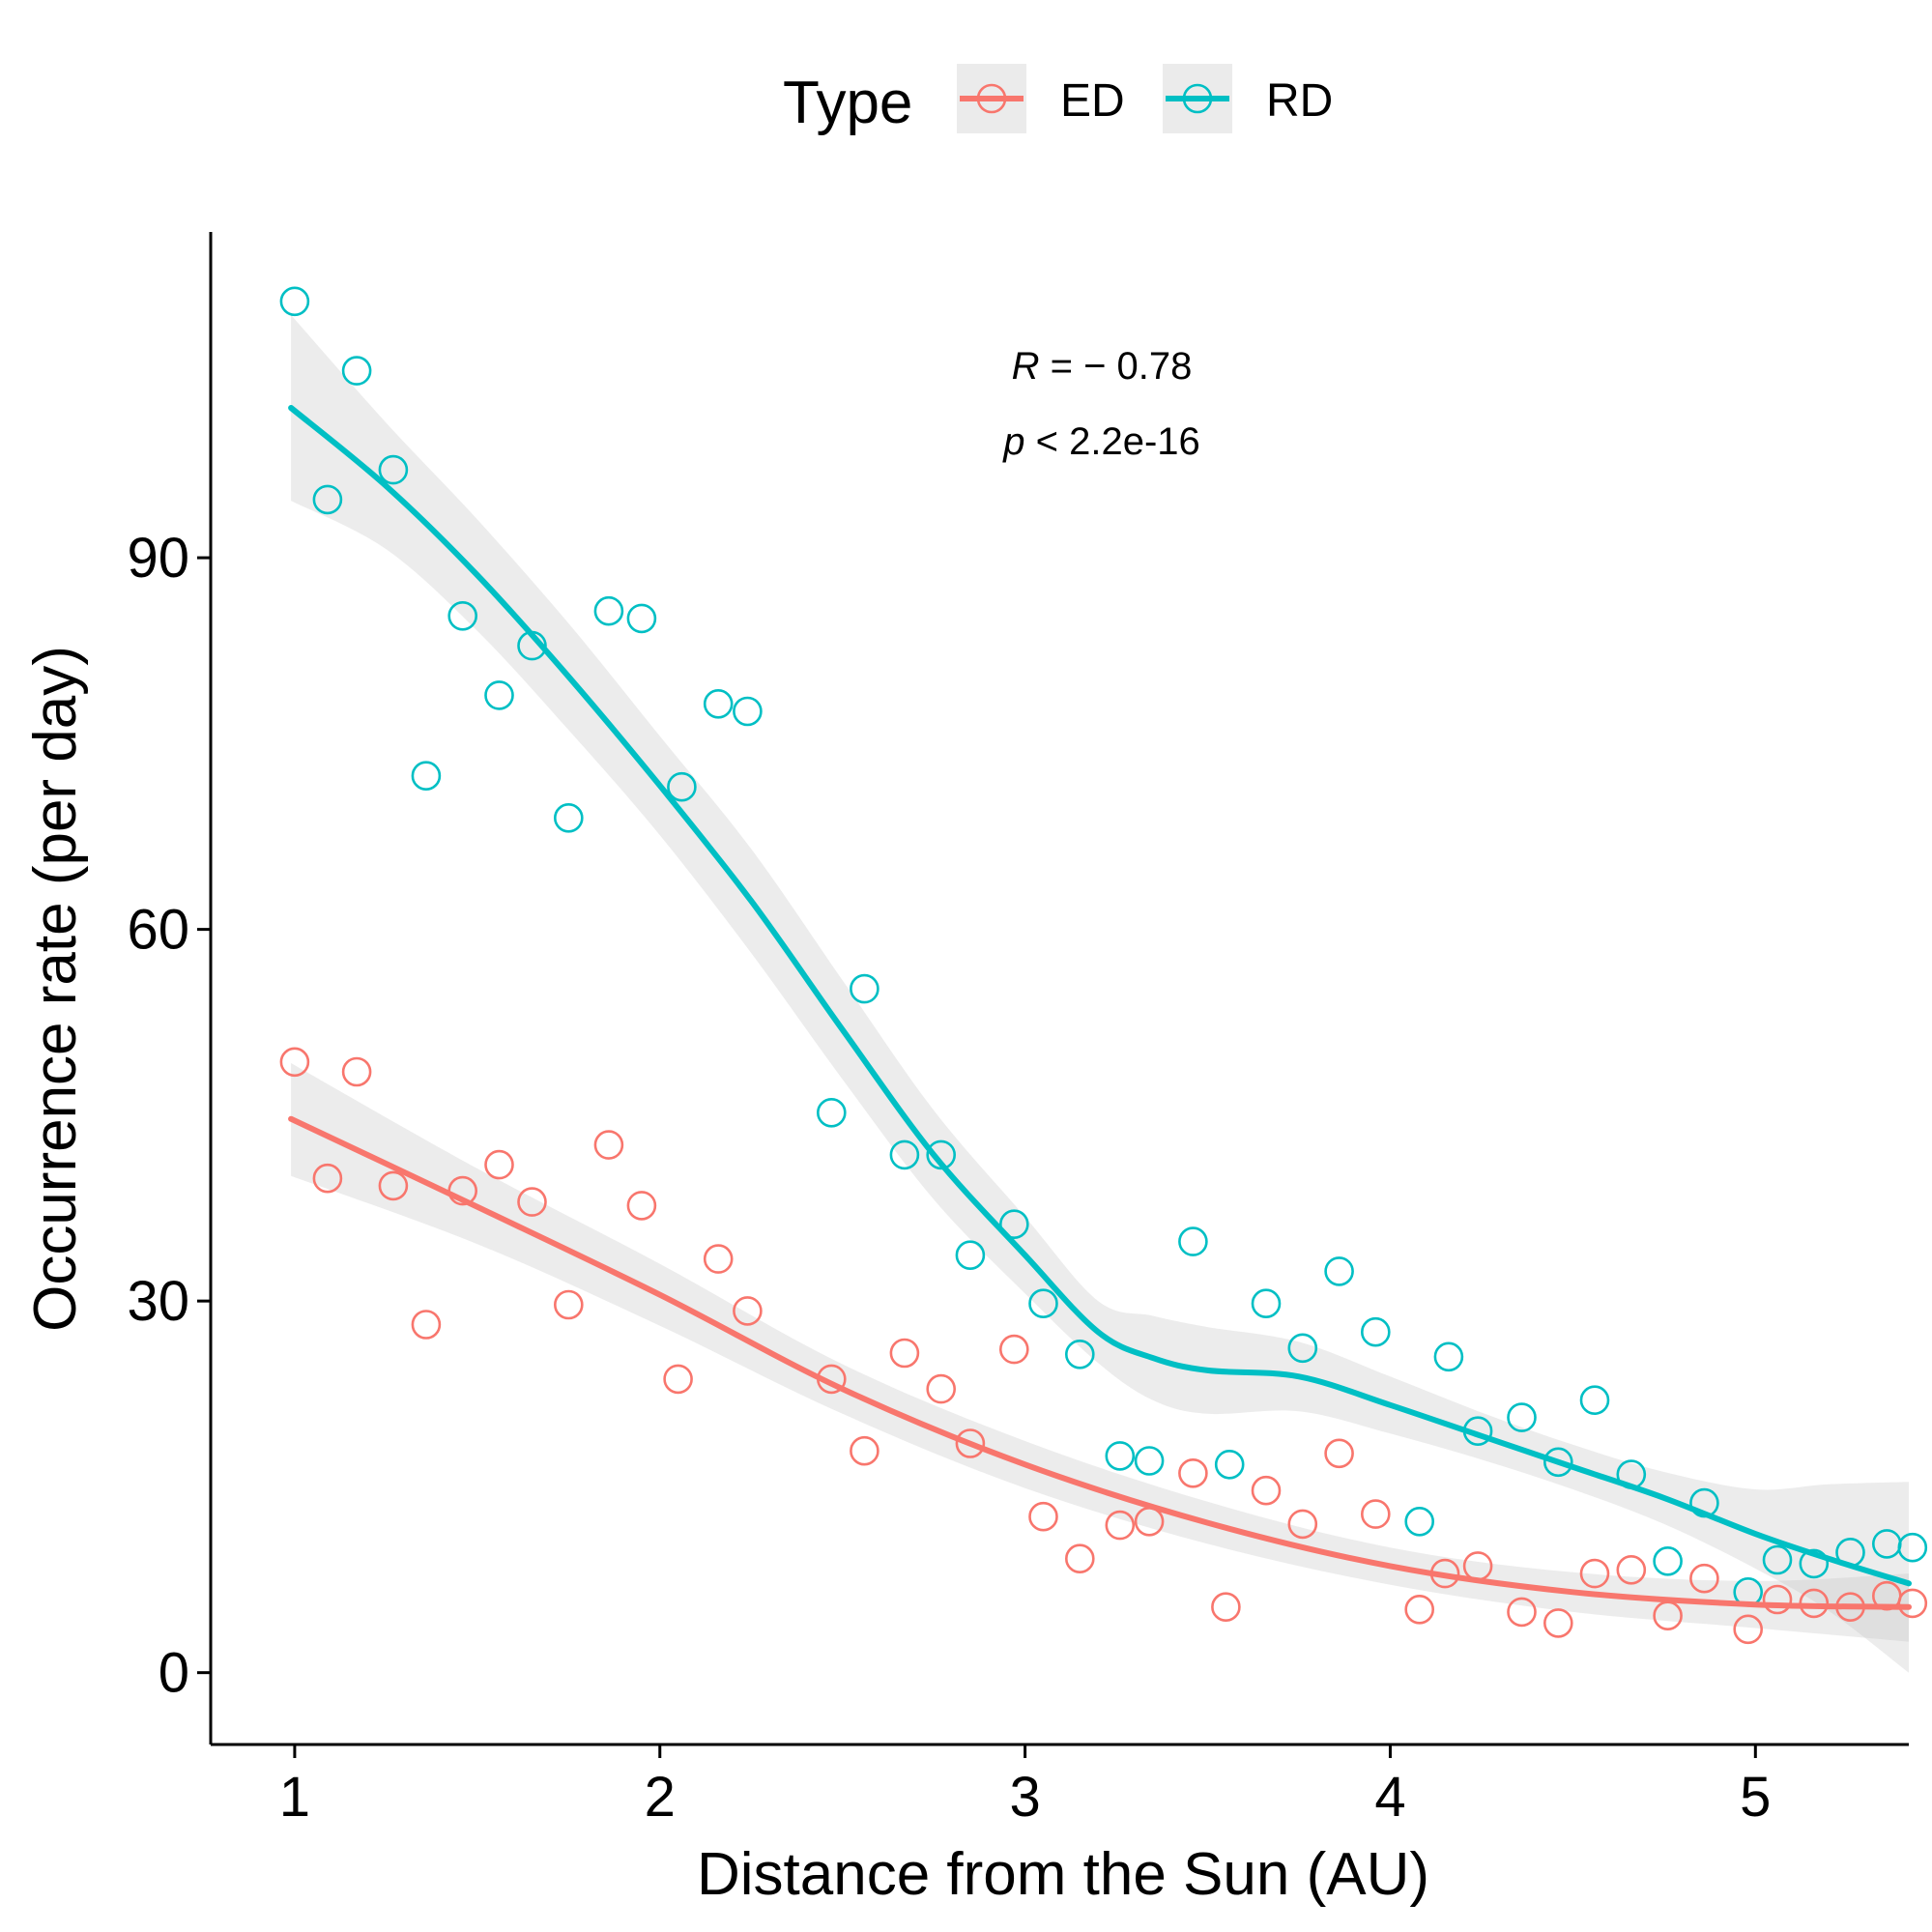 The image size is (1932, 1932). Describe the element at coordinates (294, 1797) in the screenshot. I see `x-tick-label-1: 1` at that location.